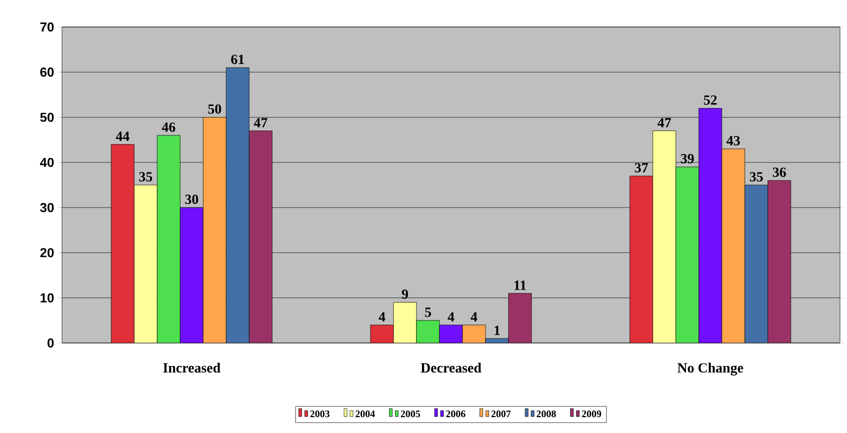 The height and width of the screenshot is (433, 847). Describe the element at coordinates (779, 172) in the screenshot. I see `data-label: 36` at that location.